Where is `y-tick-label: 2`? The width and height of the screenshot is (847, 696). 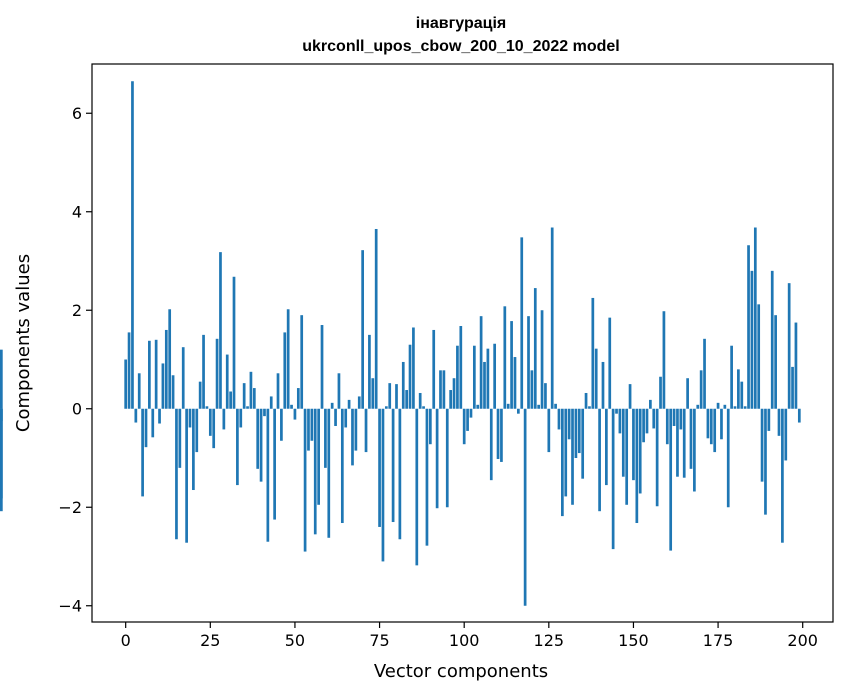
y-tick-label: 2 is located at coordinates (77, 310).